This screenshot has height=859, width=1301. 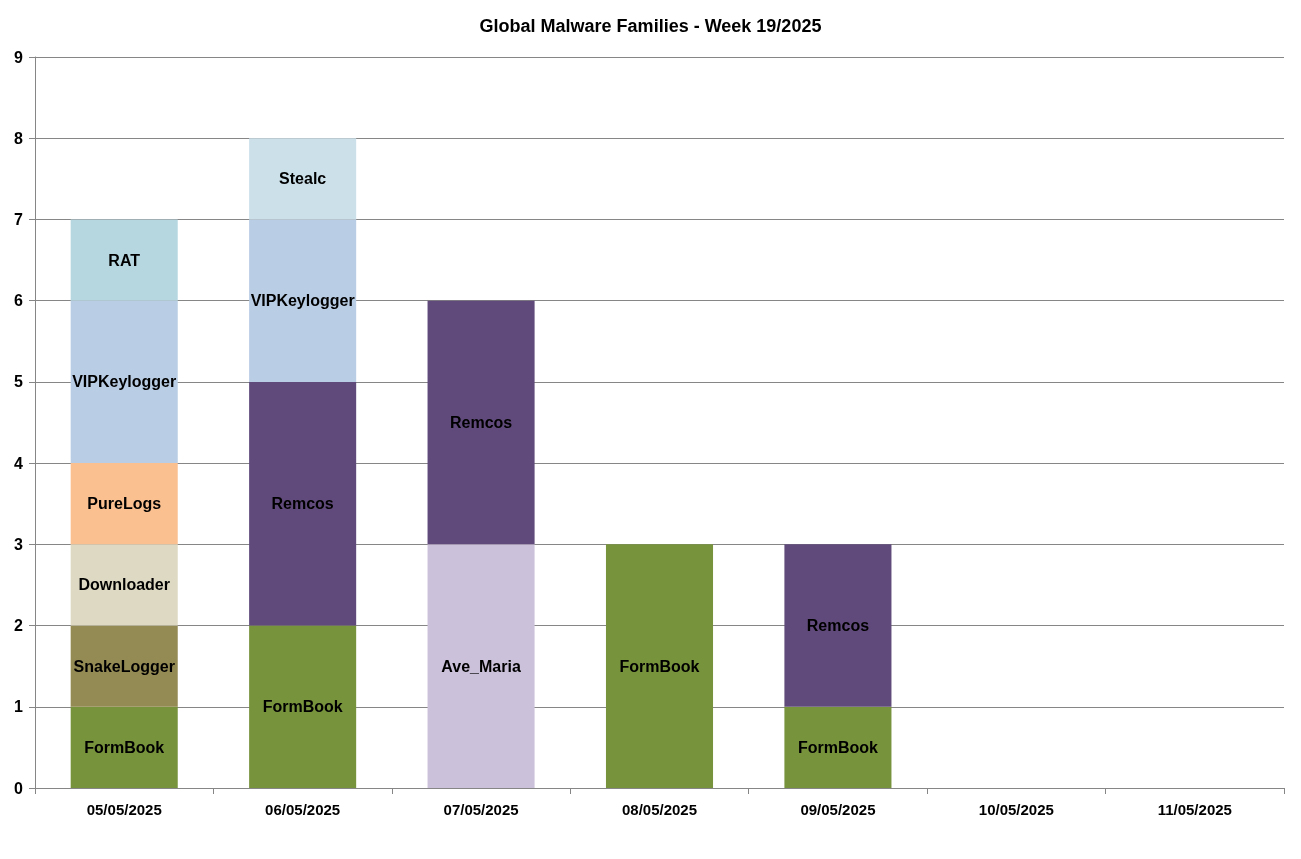 What do you see at coordinates (124, 260) in the screenshot?
I see `series-label: RAT` at bounding box center [124, 260].